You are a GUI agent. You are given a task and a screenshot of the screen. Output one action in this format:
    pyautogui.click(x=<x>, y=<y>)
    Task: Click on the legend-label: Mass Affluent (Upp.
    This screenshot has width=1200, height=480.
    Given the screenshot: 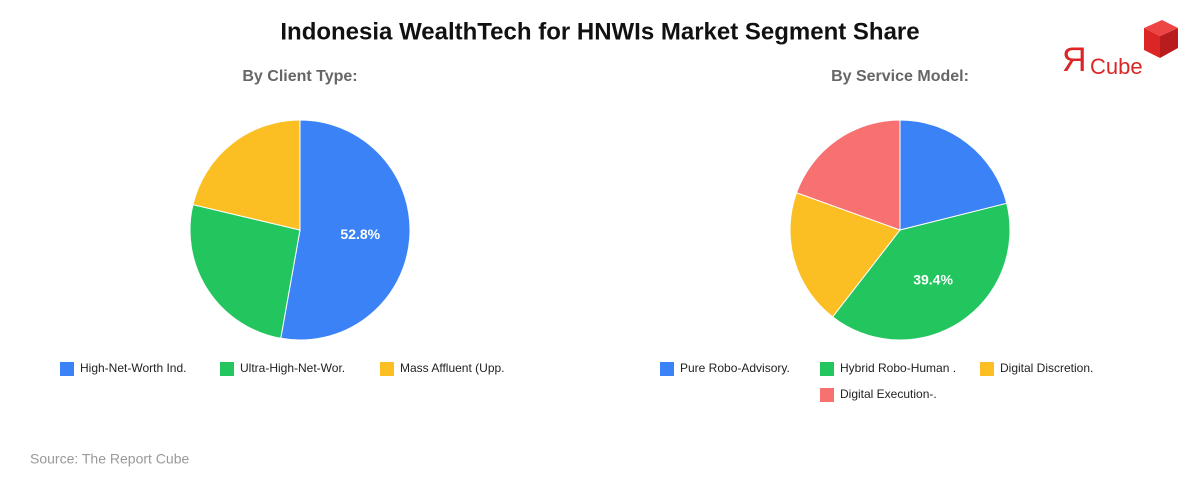 What is the action you would take?
    pyautogui.click(x=452, y=368)
    